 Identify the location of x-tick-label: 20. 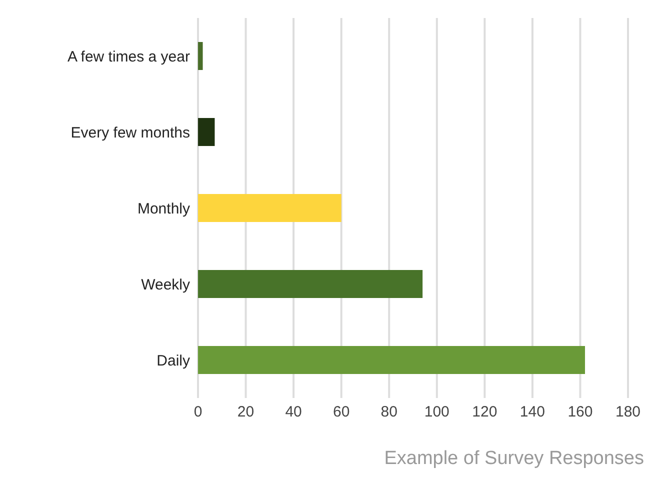
(245, 412).